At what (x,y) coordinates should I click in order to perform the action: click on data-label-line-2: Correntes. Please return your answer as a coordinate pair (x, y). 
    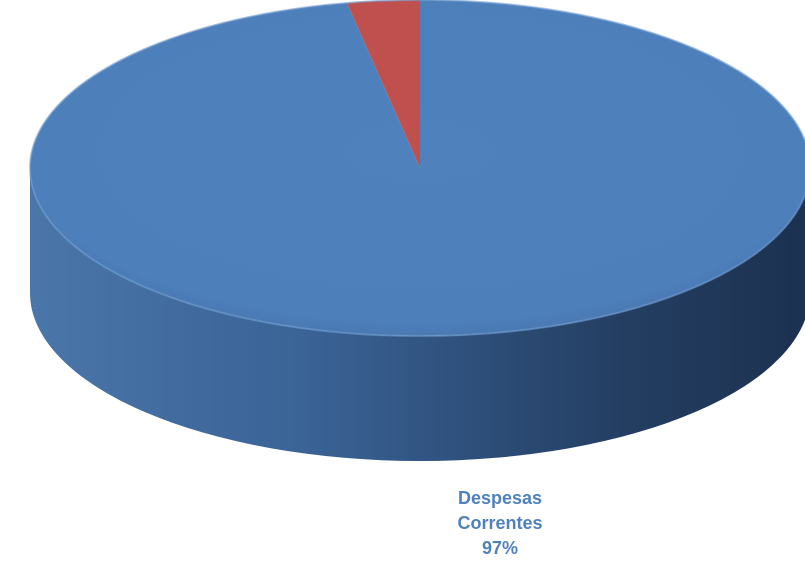
    Looking at the image, I should click on (500, 523).